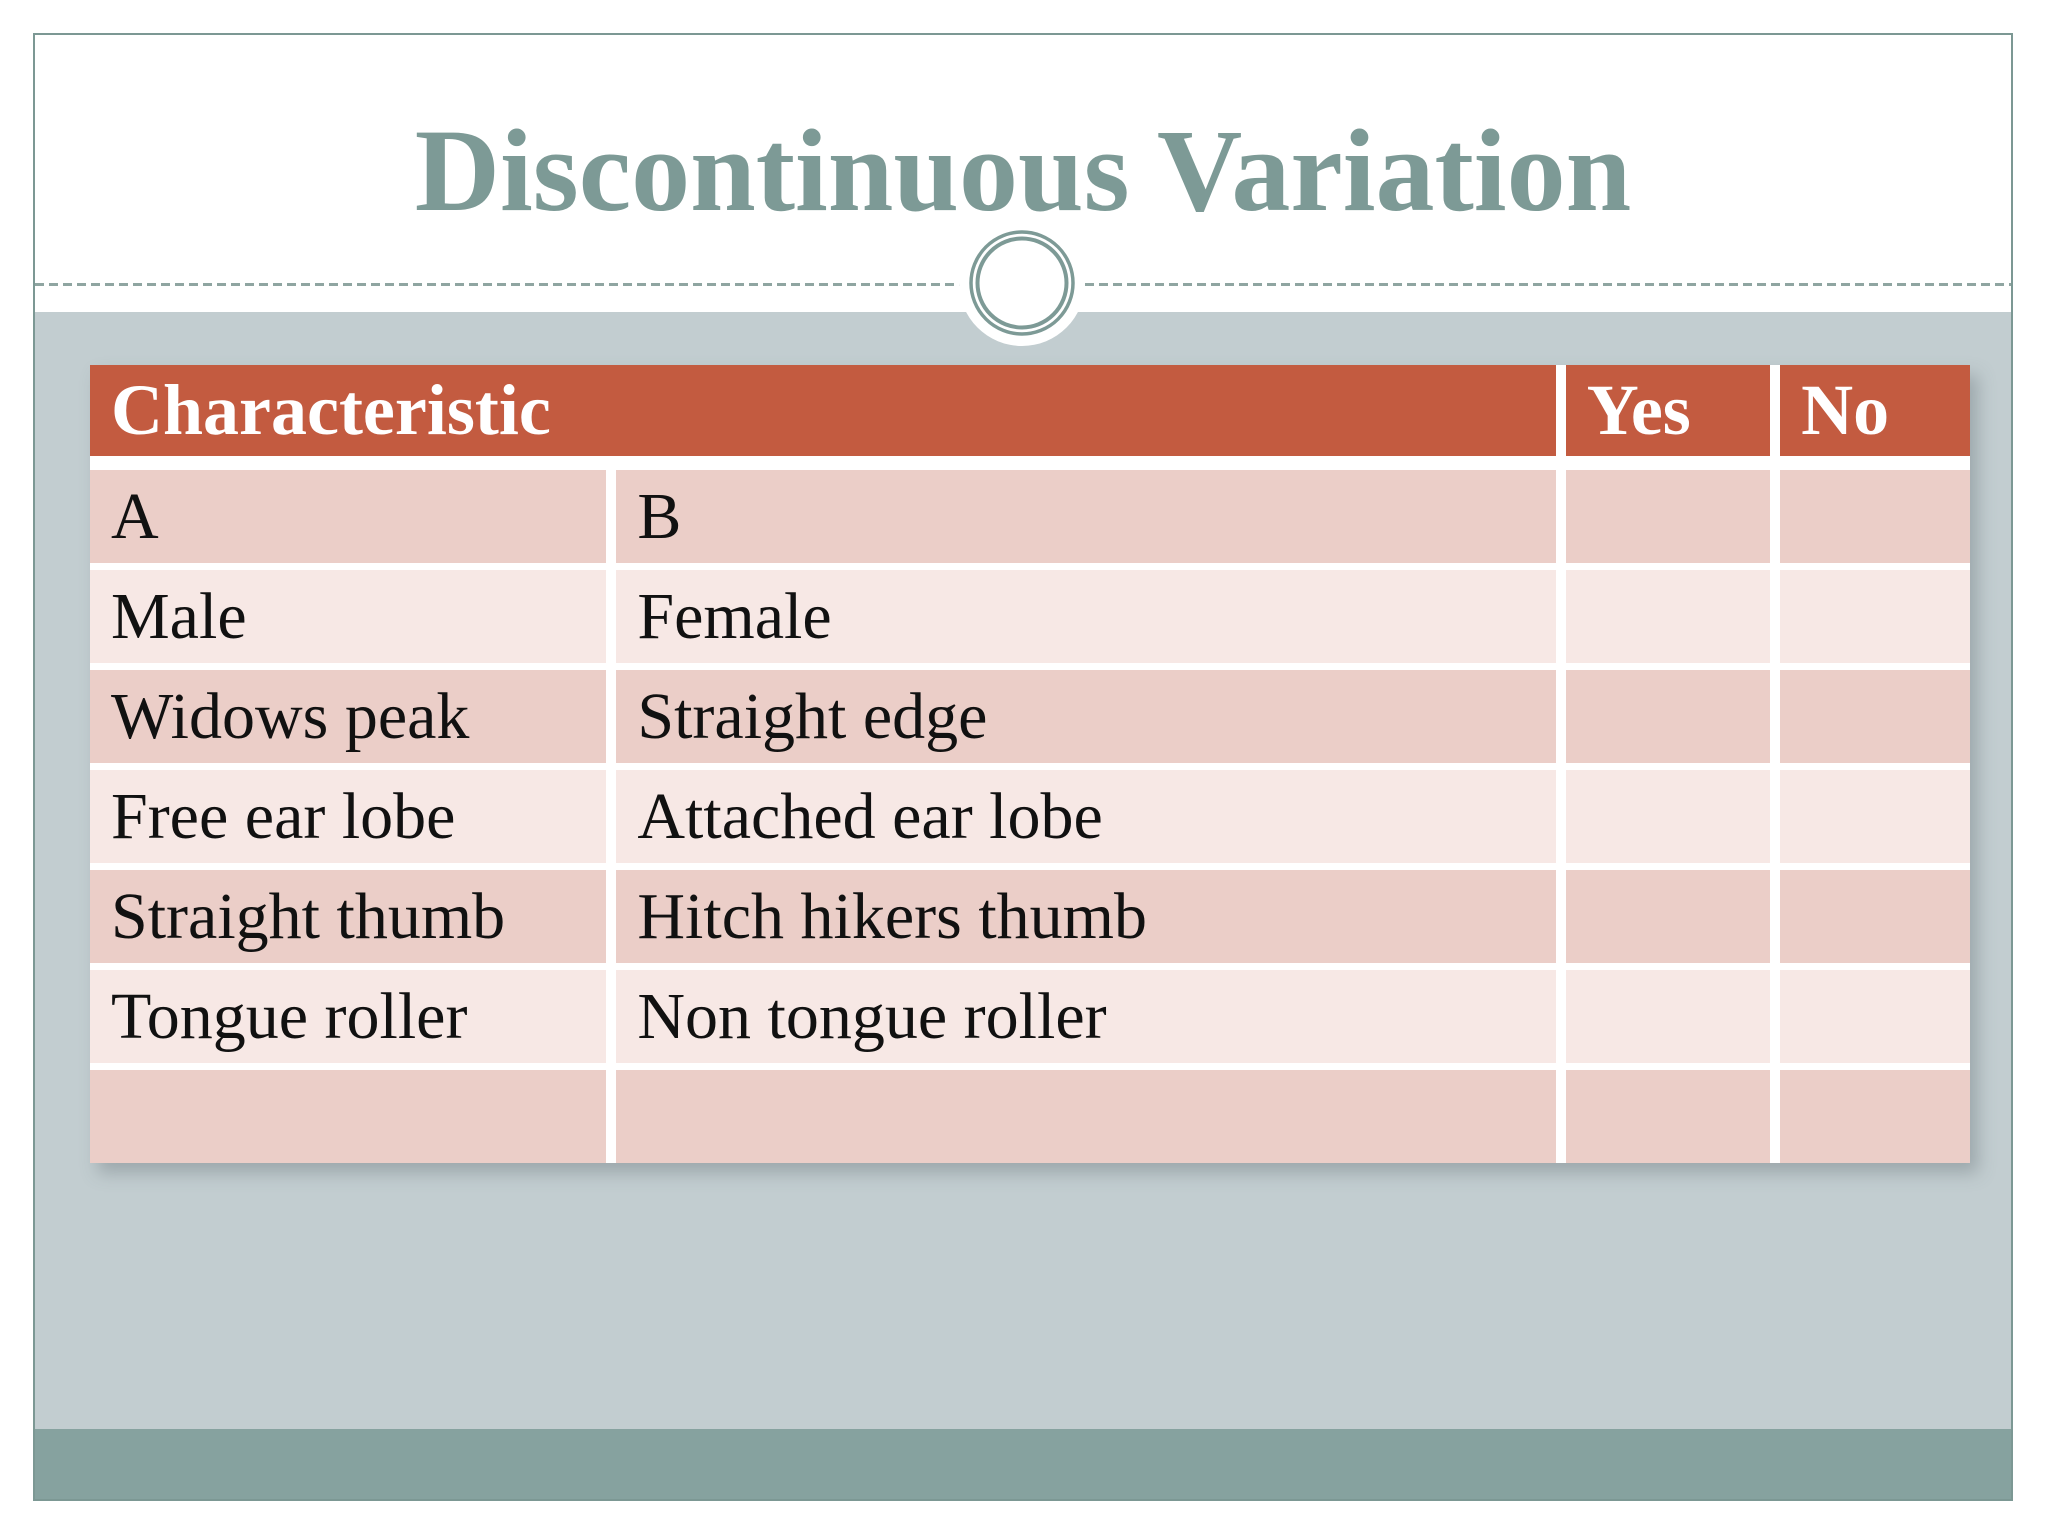 This screenshot has width=2048, height=1536. I want to click on table-row: Straight thumb Hitch hikers thumb, so click(1030, 913).